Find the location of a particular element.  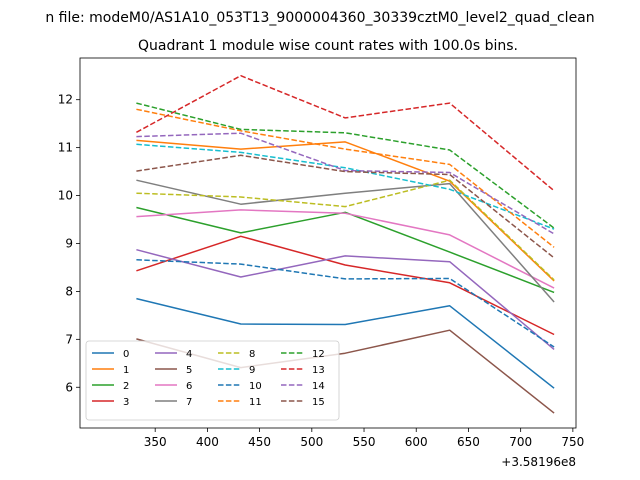

legend-label-1: 1 is located at coordinates (126, 370).